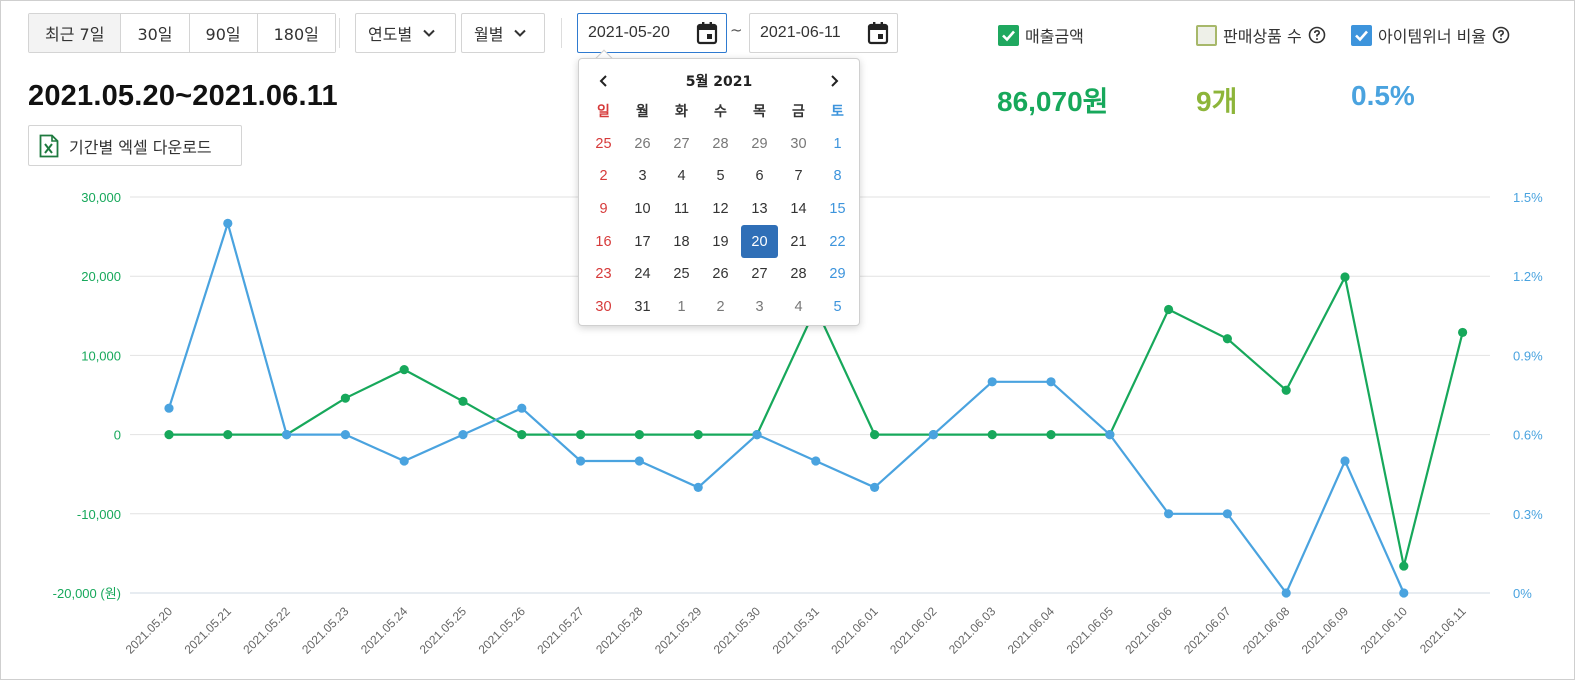 The width and height of the screenshot is (1575, 680). What do you see at coordinates (837, 209) in the screenshot?
I see `calendar-day: 15` at bounding box center [837, 209].